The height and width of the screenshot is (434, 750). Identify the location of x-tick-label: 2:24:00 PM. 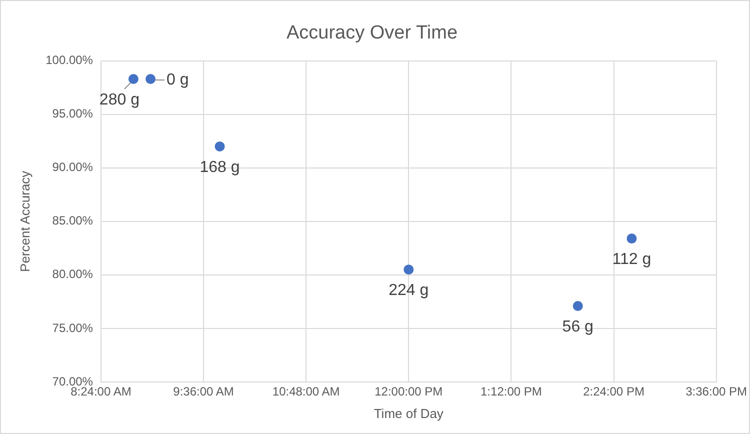
(613, 391).